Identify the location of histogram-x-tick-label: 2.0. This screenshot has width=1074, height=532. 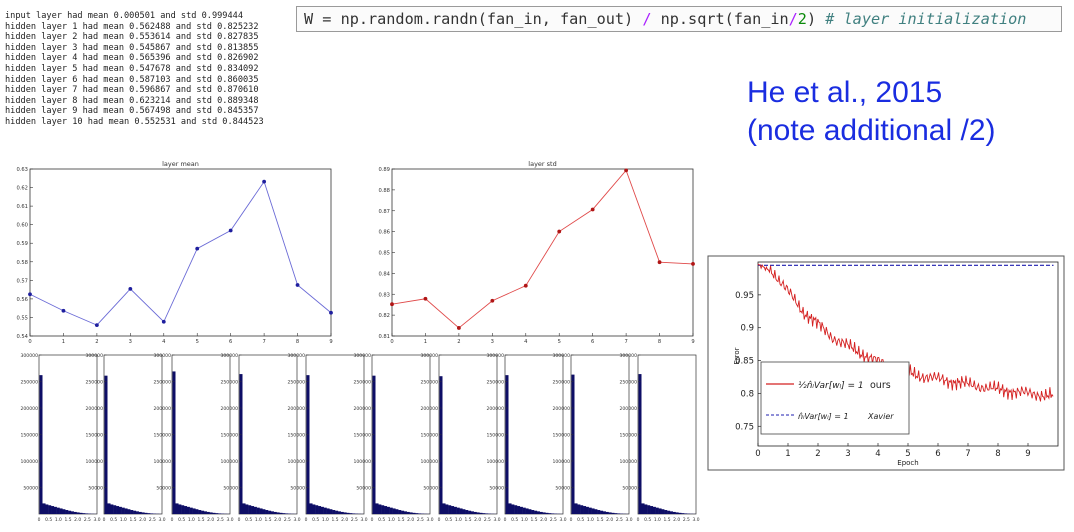
(142, 520).